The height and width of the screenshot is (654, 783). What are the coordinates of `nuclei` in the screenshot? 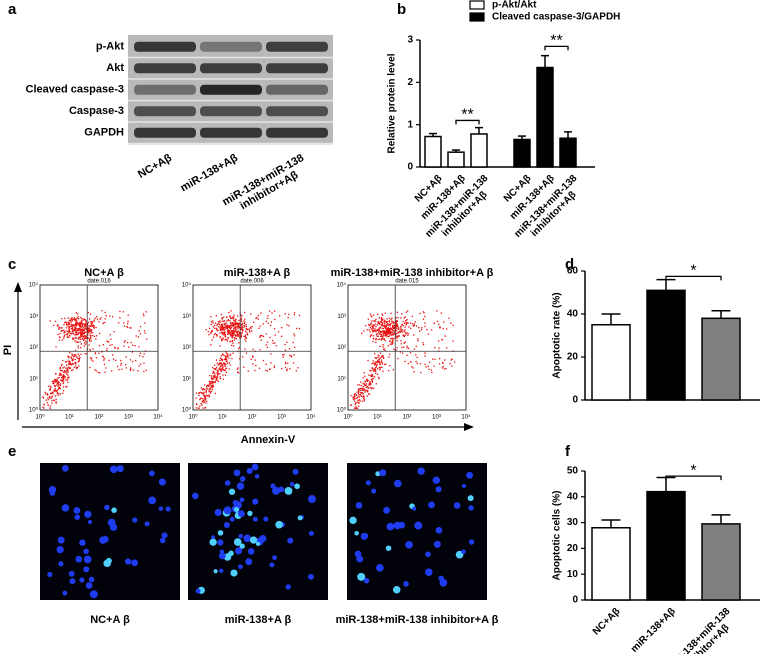 It's located at (412, 530).